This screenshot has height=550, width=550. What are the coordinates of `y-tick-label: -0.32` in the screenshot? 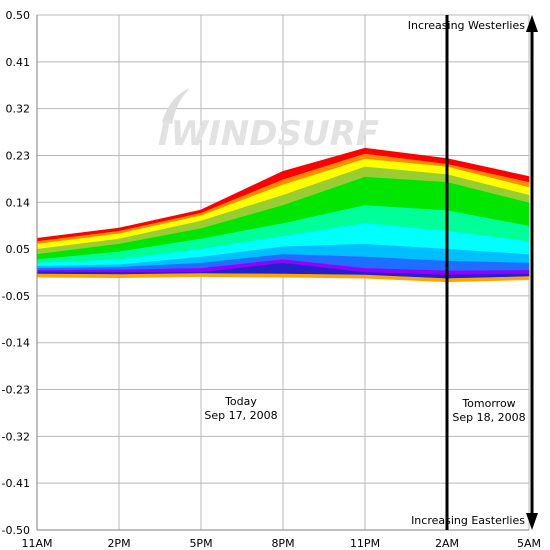 It's located at (16, 436).